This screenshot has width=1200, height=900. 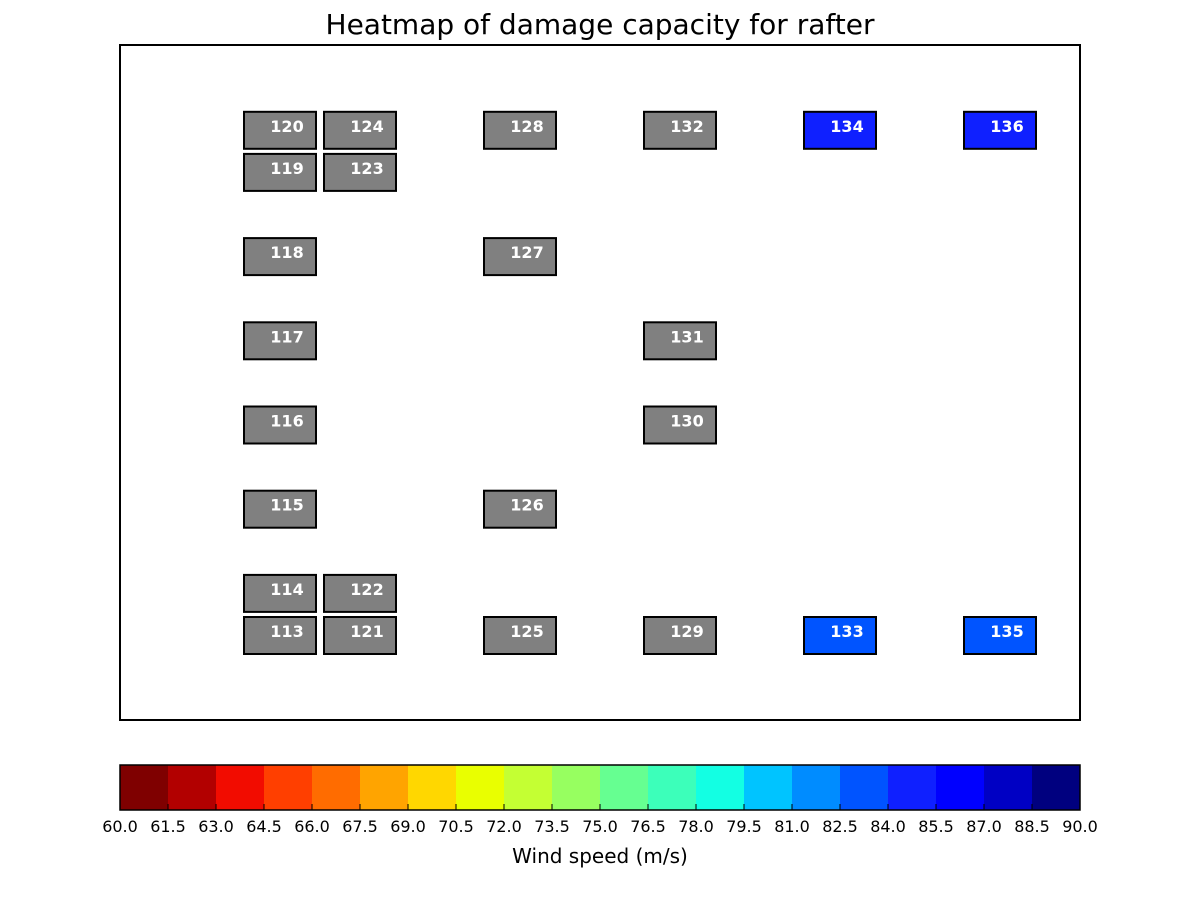 What do you see at coordinates (312, 826) in the screenshot?
I see `colorbar-tick-label: 66.0` at bounding box center [312, 826].